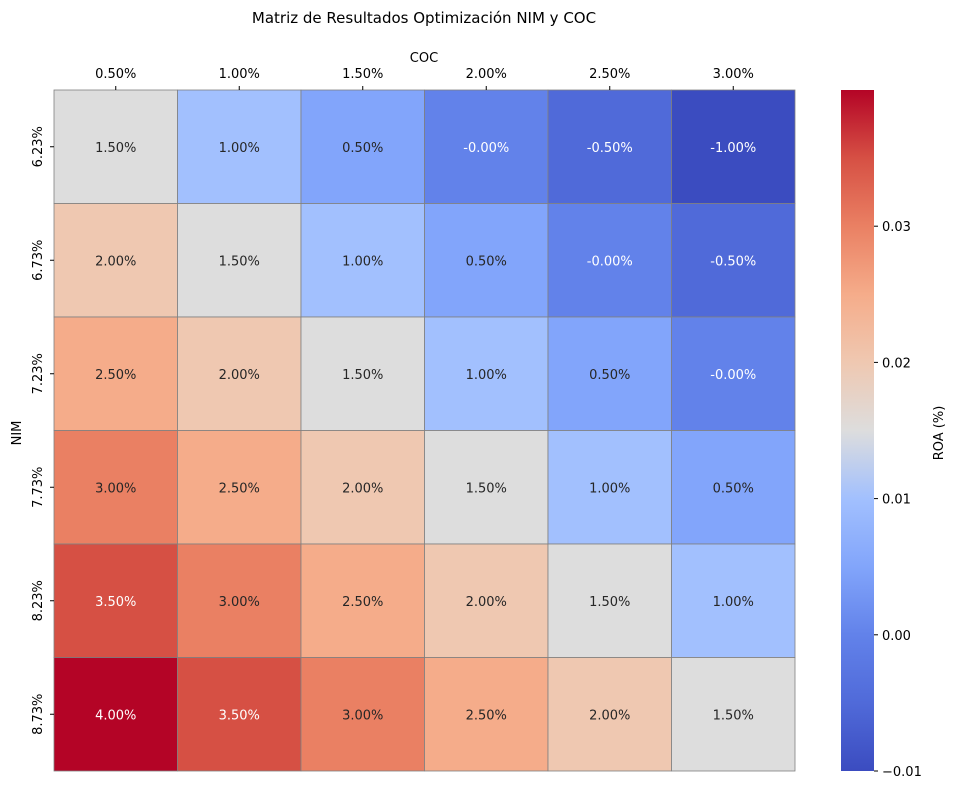  I want to click on colorbar-tick-label: 0.01, so click(896, 500).